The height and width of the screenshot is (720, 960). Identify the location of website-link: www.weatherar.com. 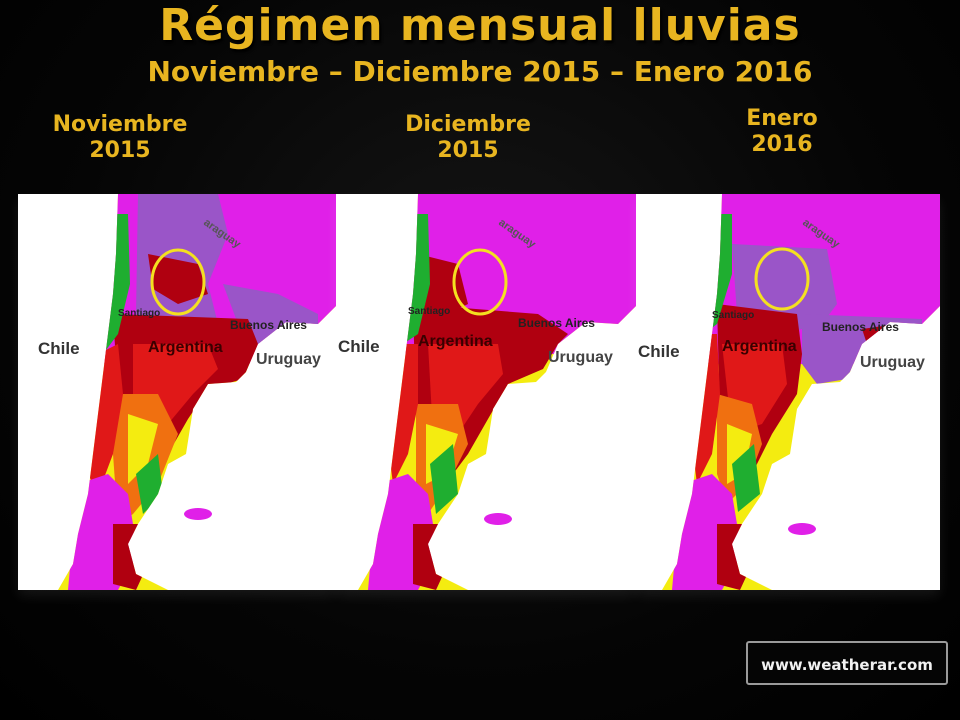
(847, 663).